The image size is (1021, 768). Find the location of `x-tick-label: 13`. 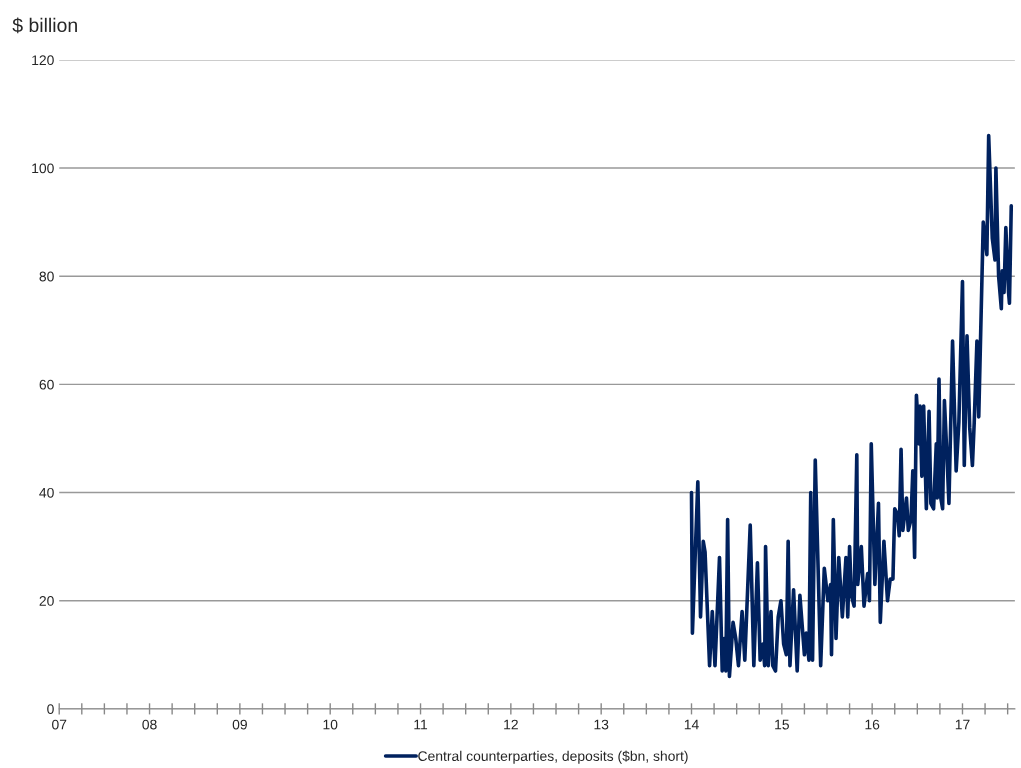

x-tick-label: 13 is located at coordinates (601, 724).